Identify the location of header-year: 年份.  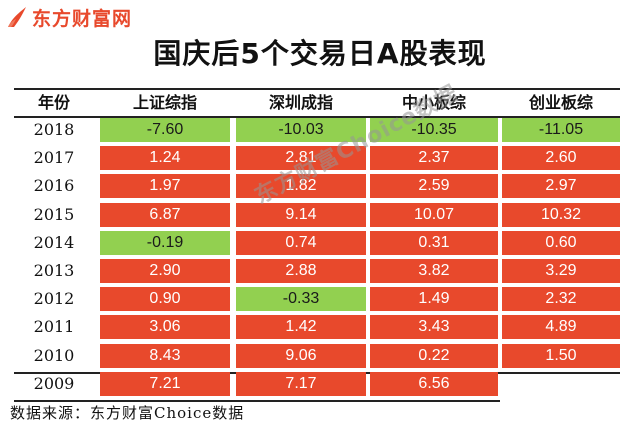
(53, 102).